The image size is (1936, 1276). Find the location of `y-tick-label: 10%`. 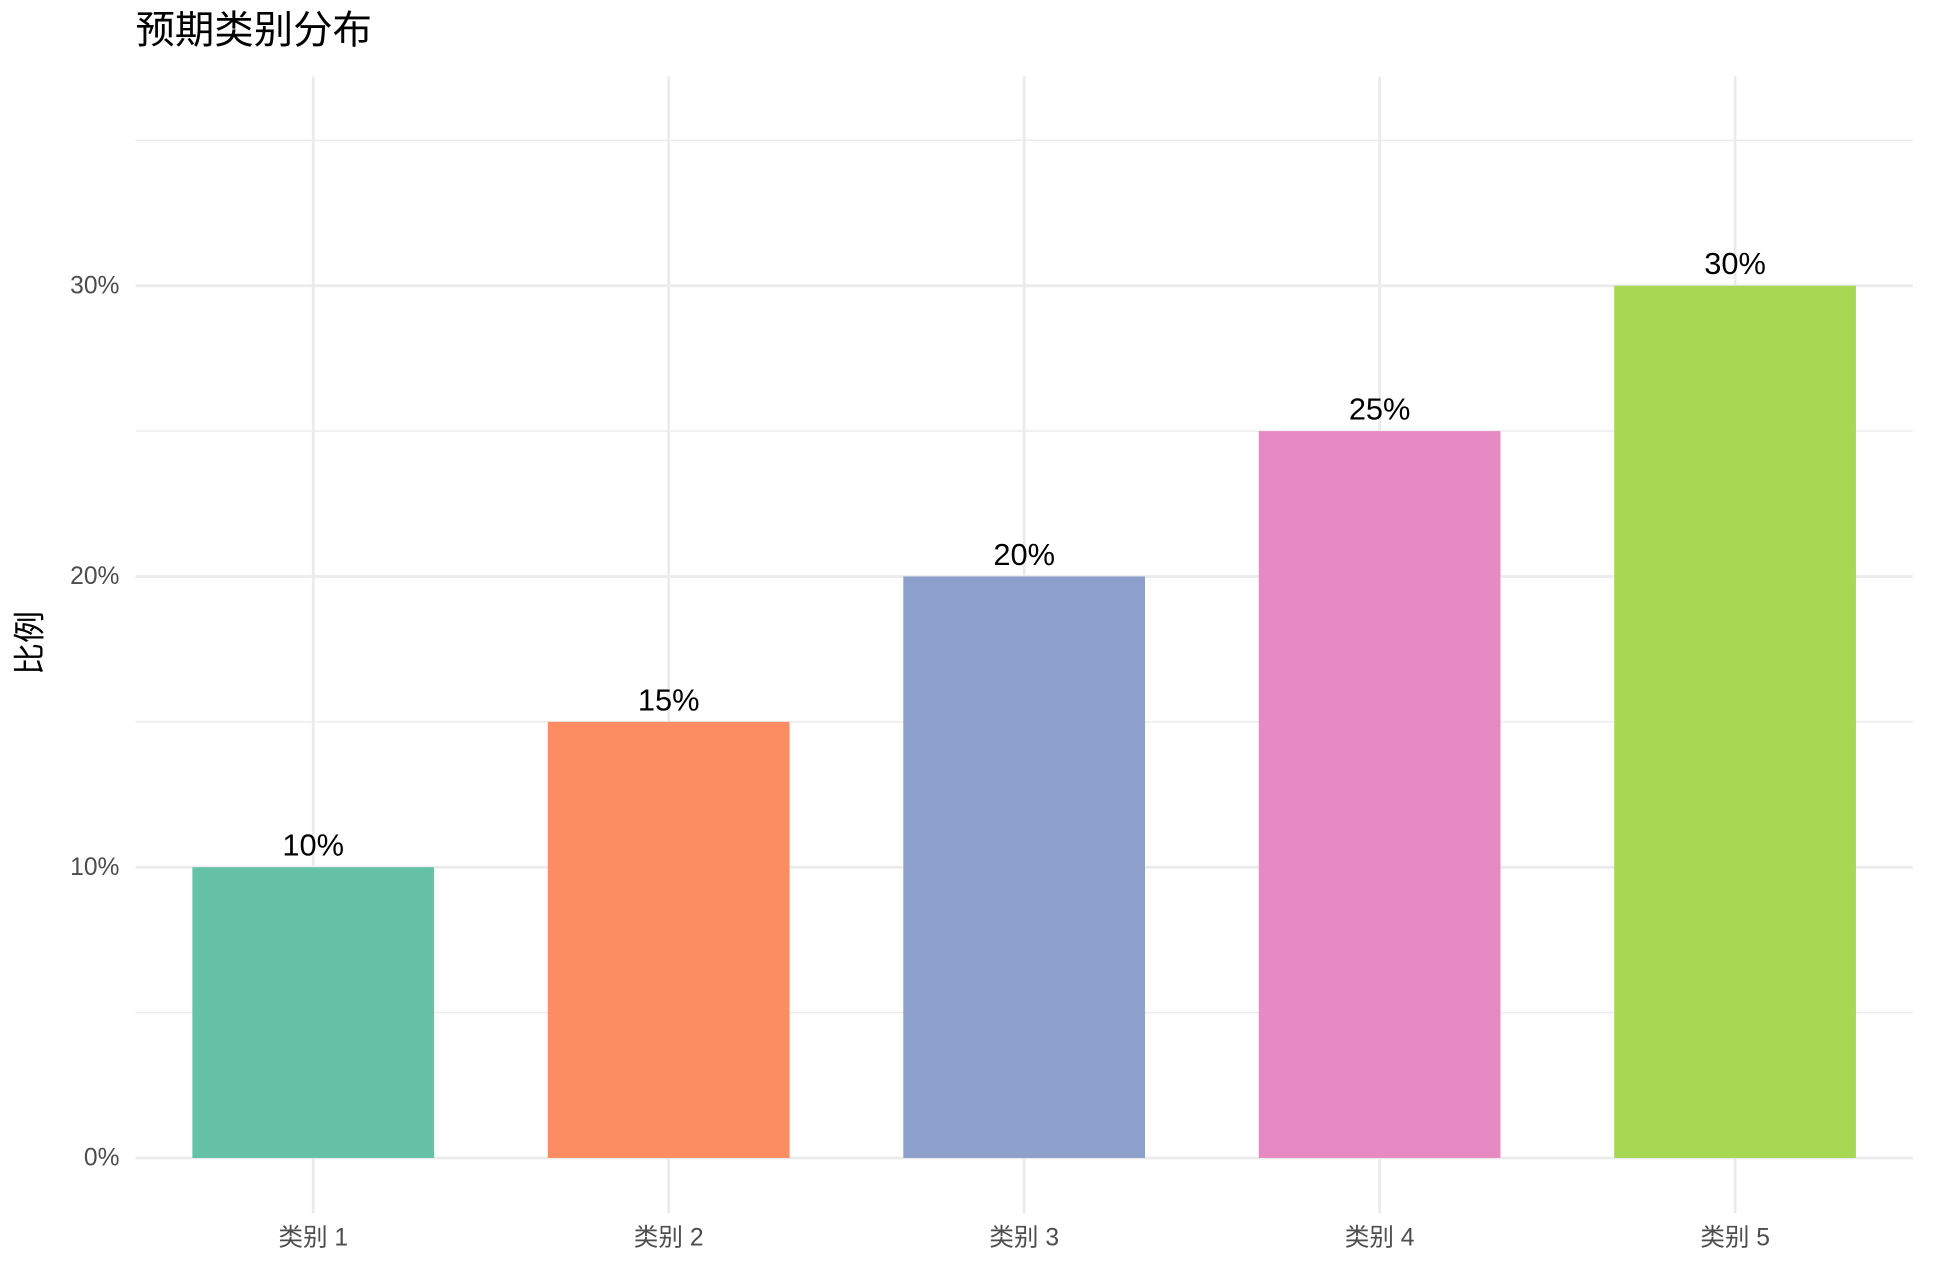

y-tick-label: 10% is located at coordinates (94, 867).